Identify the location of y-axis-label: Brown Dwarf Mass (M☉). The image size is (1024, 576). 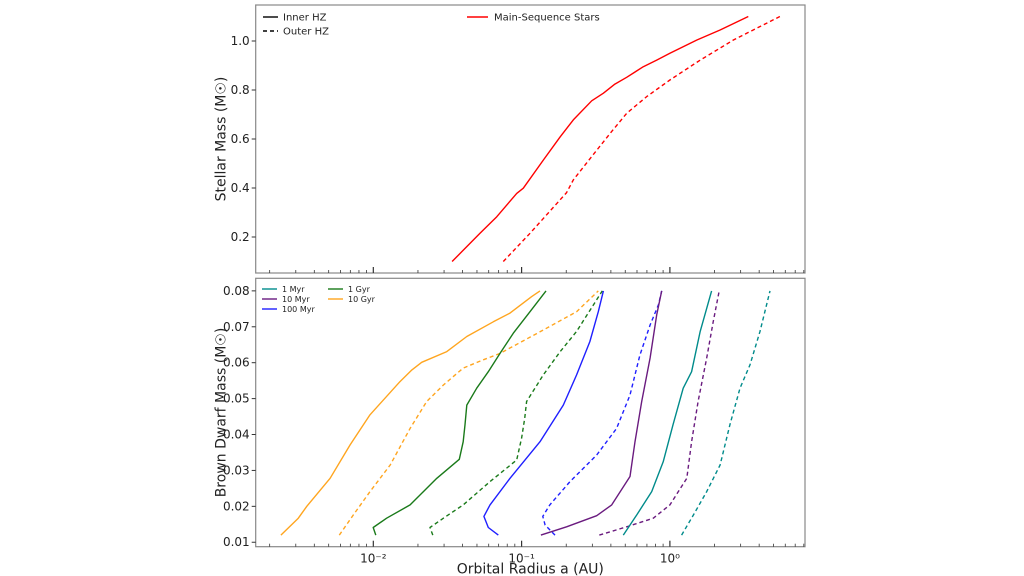
(222, 413).